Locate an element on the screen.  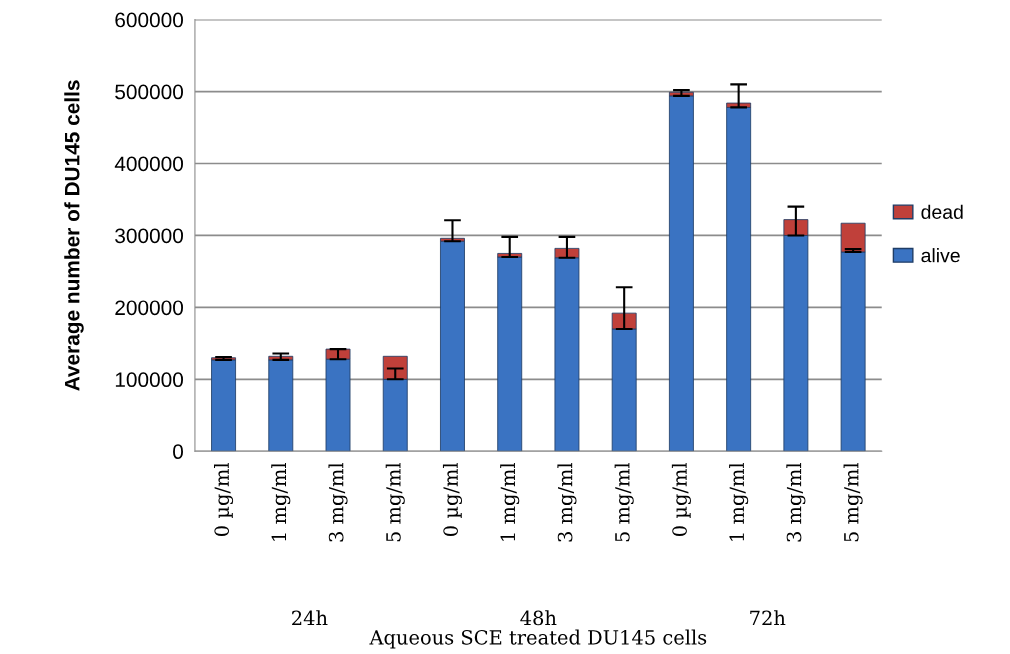
y-tick-label: 500000 is located at coordinates (149, 92).